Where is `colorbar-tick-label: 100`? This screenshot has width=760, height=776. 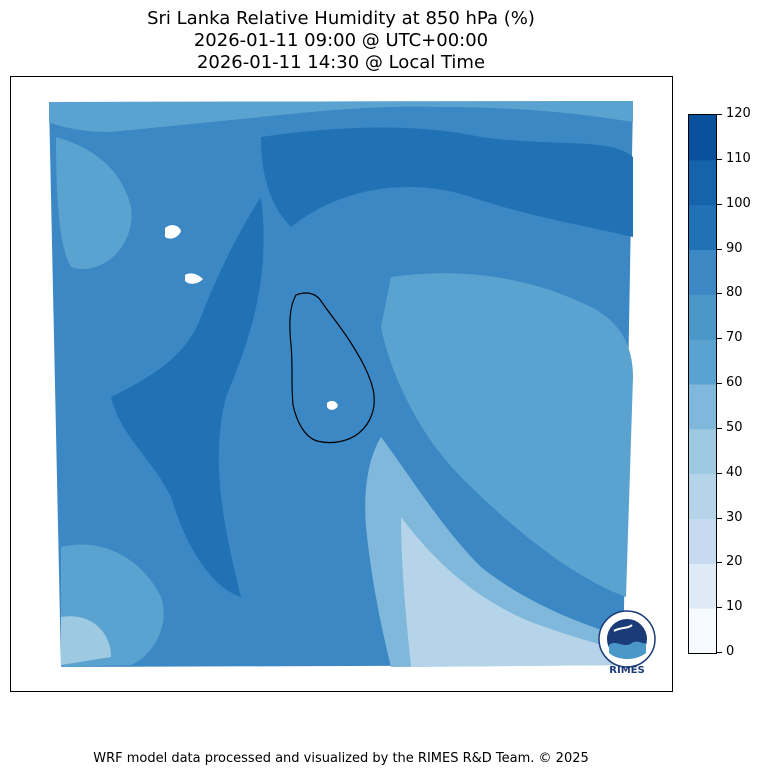 colorbar-tick-label: 100 is located at coordinates (738, 203).